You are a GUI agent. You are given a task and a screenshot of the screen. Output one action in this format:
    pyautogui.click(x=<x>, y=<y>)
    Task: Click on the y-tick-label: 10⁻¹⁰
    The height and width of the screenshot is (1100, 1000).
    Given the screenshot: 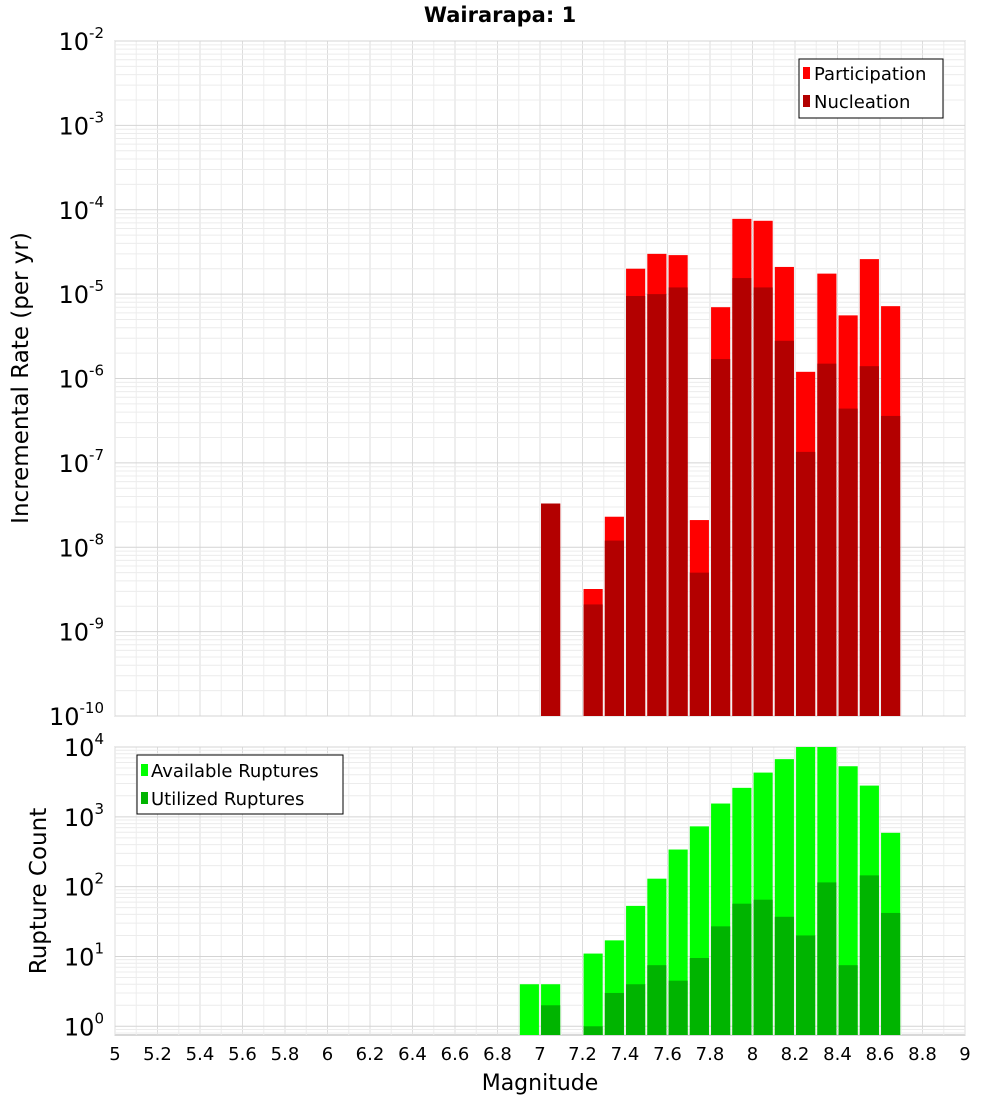 What is the action you would take?
    pyautogui.click(x=76, y=715)
    